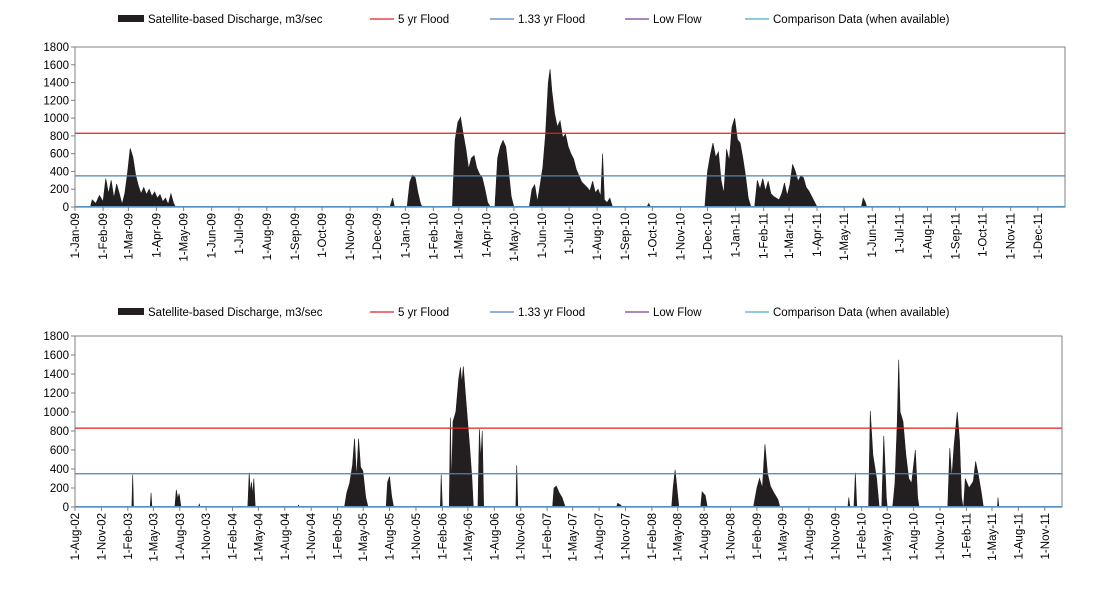 The width and height of the screenshot is (1094, 607). What do you see at coordinates (522, 536) in the screenshot?
I see `x-tick-label: 1-Nov-06` at bounding box center [522, 536].